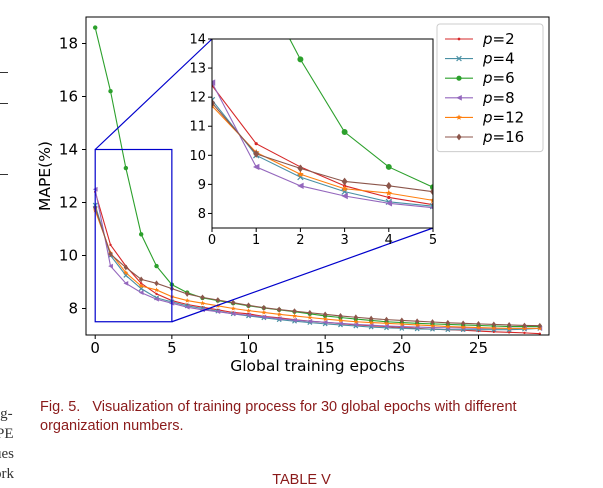  I want to click on inset-y-tick-label: 8, so click(202, 214).